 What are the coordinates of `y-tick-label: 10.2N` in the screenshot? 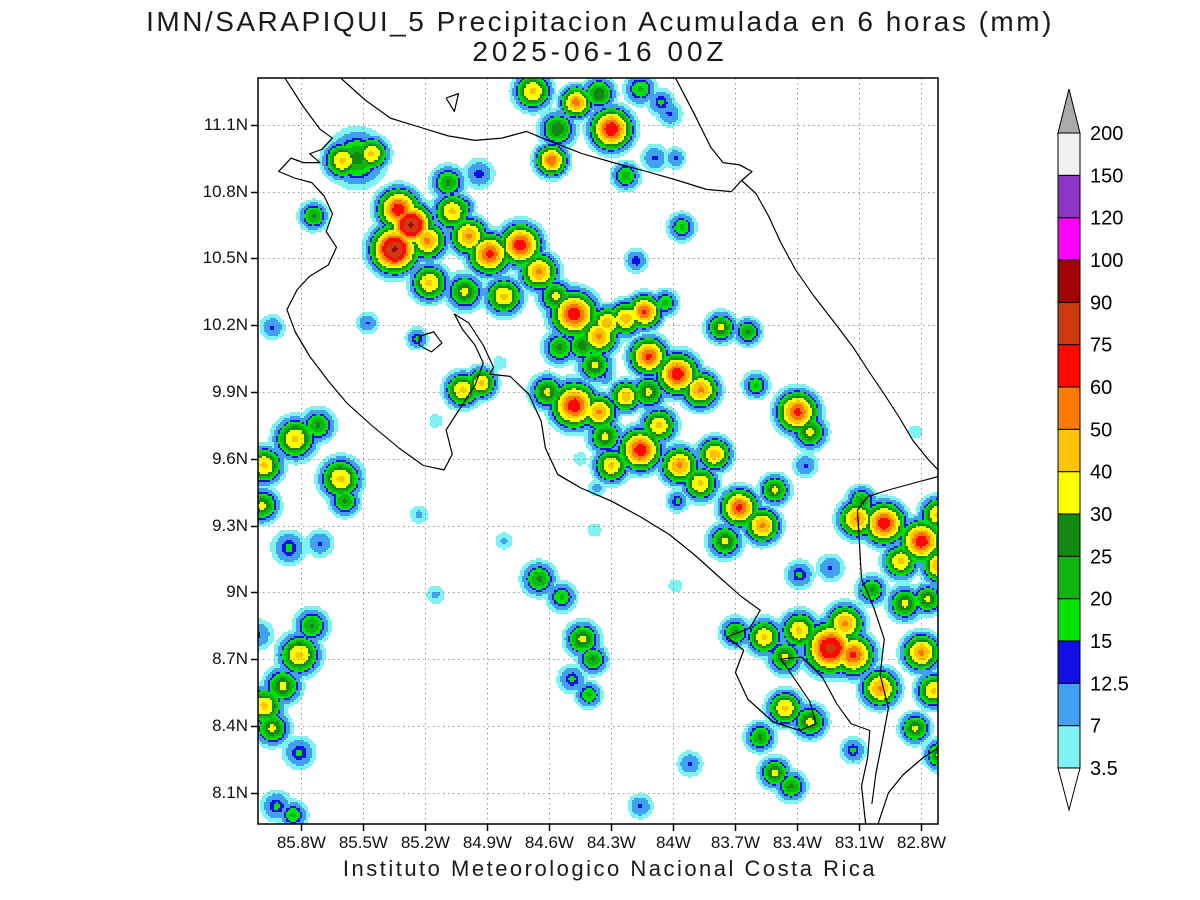 It's located at (225, 325).